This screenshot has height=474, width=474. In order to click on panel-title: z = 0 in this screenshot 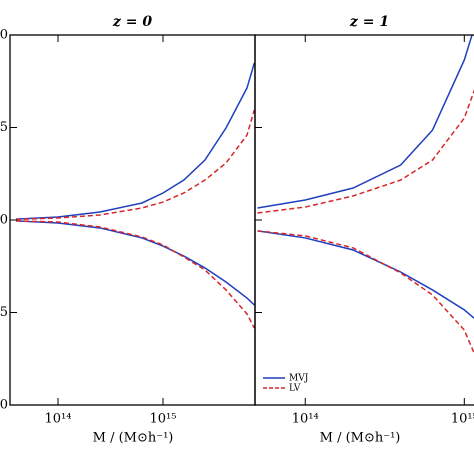, I will do `click(132, 22)`.